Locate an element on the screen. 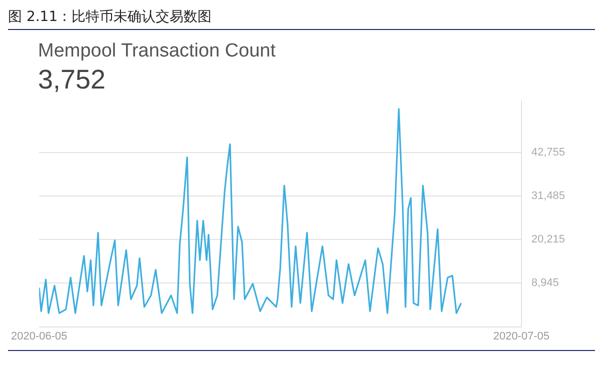 The image size is (603, 385). y-tick-label: 8,945 is located at coordinates (545, 283).